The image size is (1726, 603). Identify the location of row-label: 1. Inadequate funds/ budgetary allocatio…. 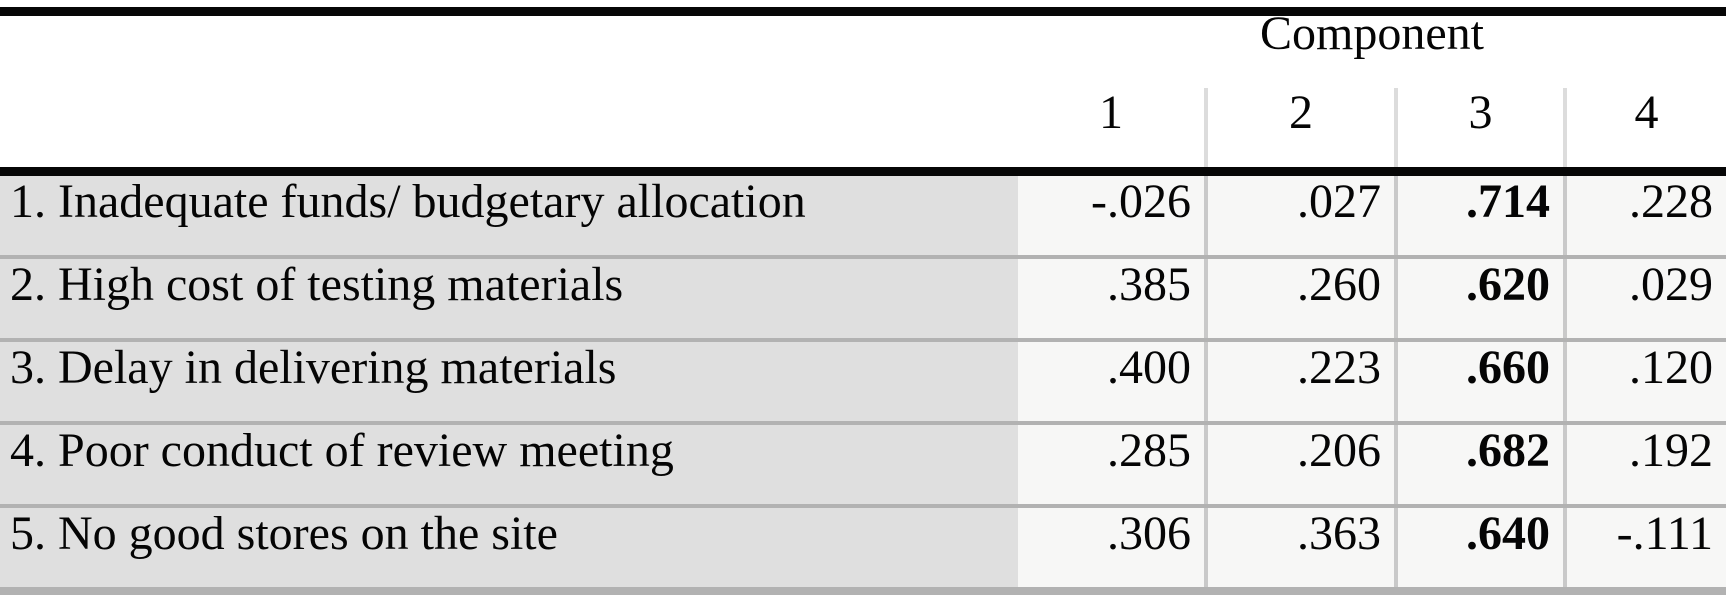
(509, 215).